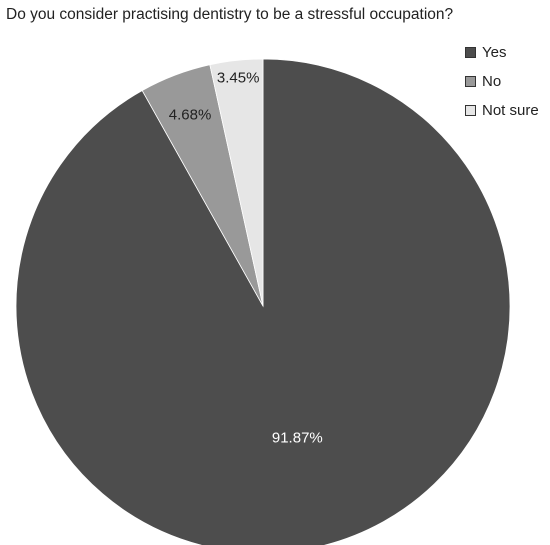 This screenshot has height=545, width=550. I want to click on legend-item-yes: Yes, so click(502, 52).